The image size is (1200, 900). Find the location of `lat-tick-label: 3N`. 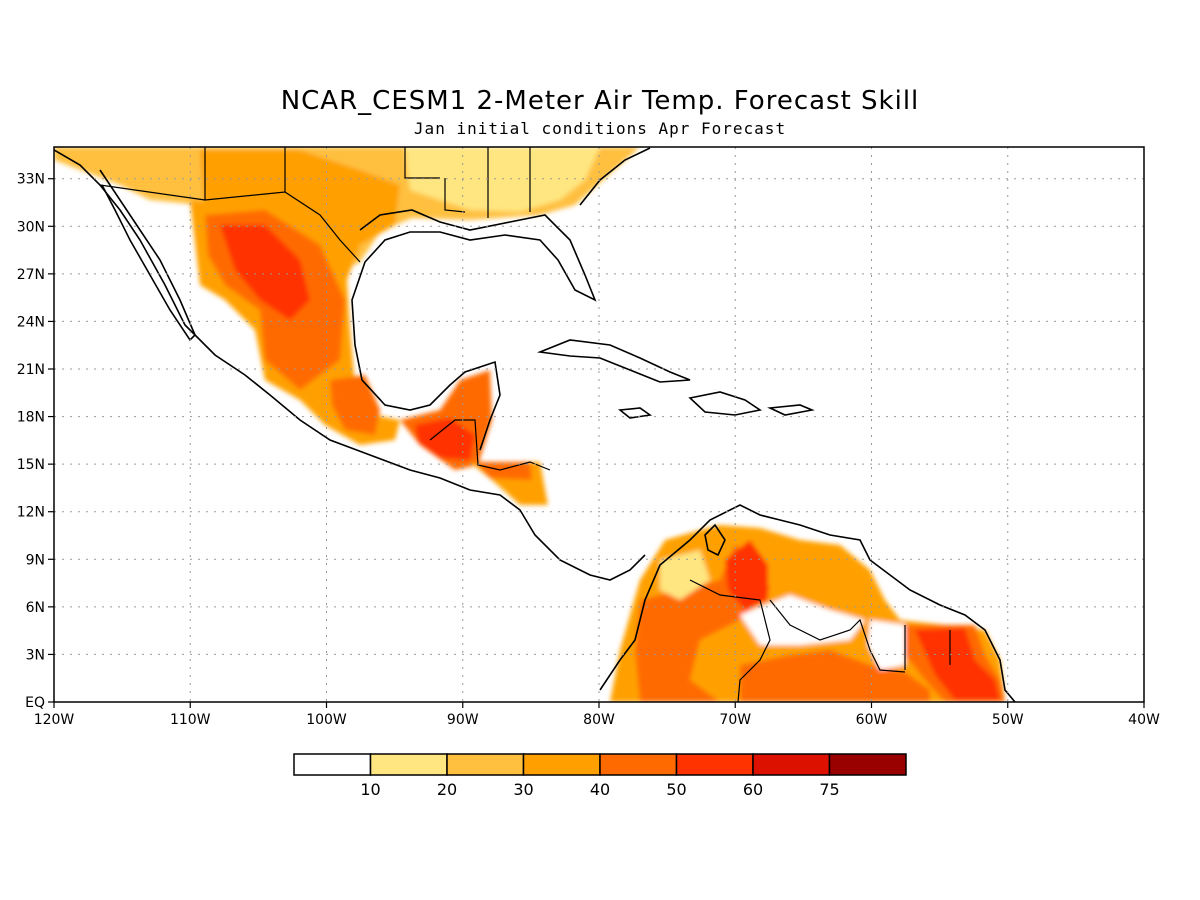

lat-tick-label: 3N is located at coordinates (35, 655).